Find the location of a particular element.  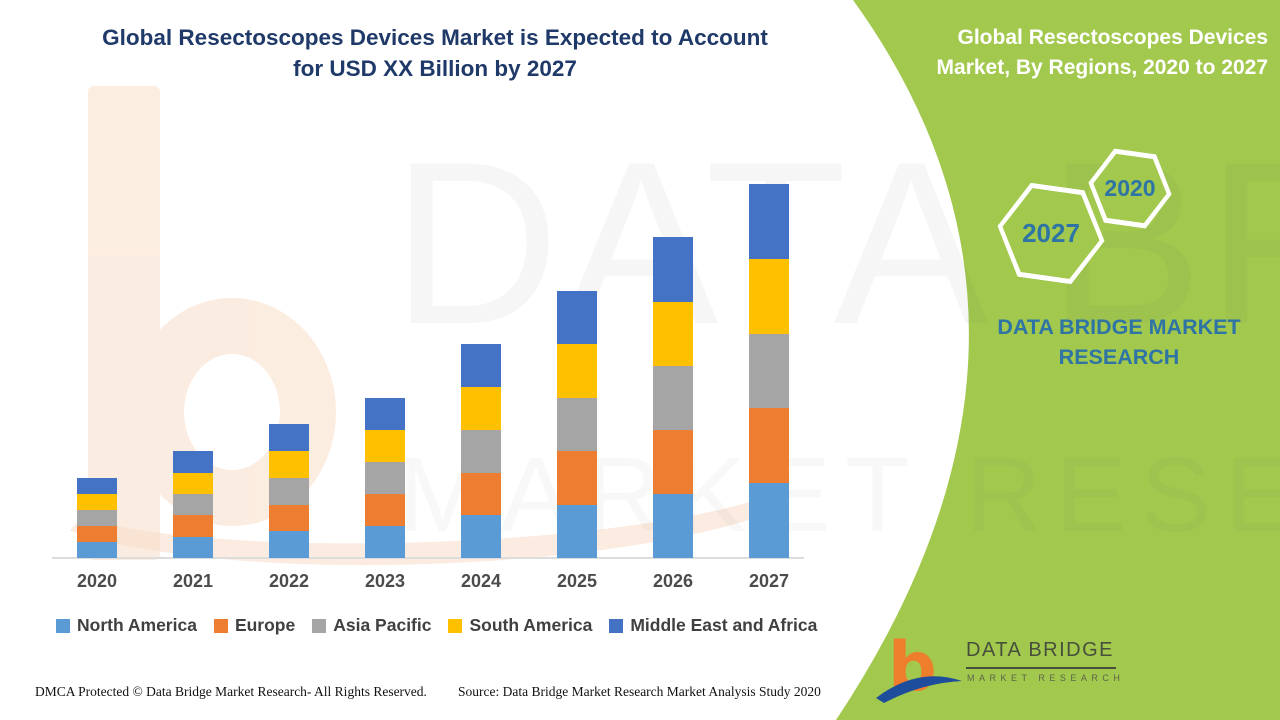

bar-segment-2022-south-america is located at coordinates (289, 464).